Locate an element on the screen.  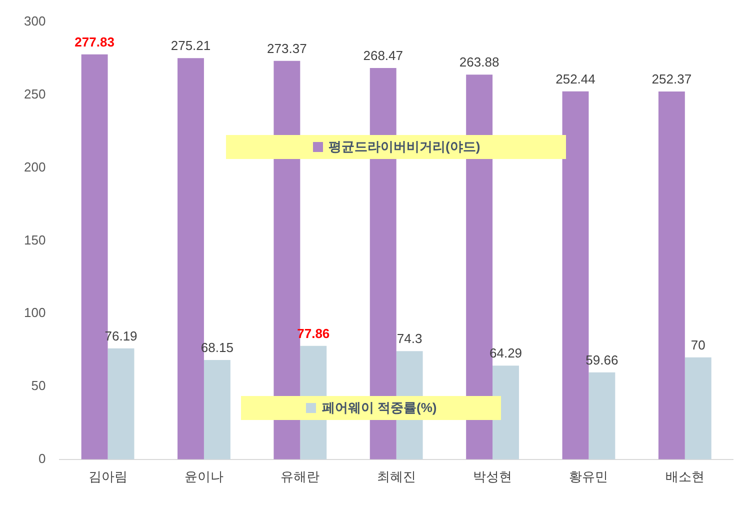
data-label: 268.47 is located at coordinates (383, 56).